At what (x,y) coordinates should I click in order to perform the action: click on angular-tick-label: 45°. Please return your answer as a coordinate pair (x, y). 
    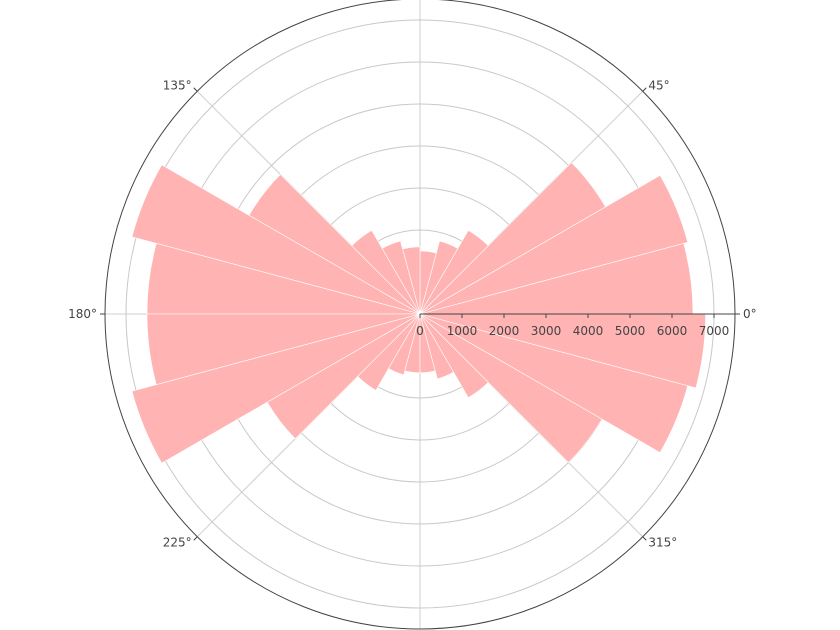
    Looking at the image, I should click on (658, 86).